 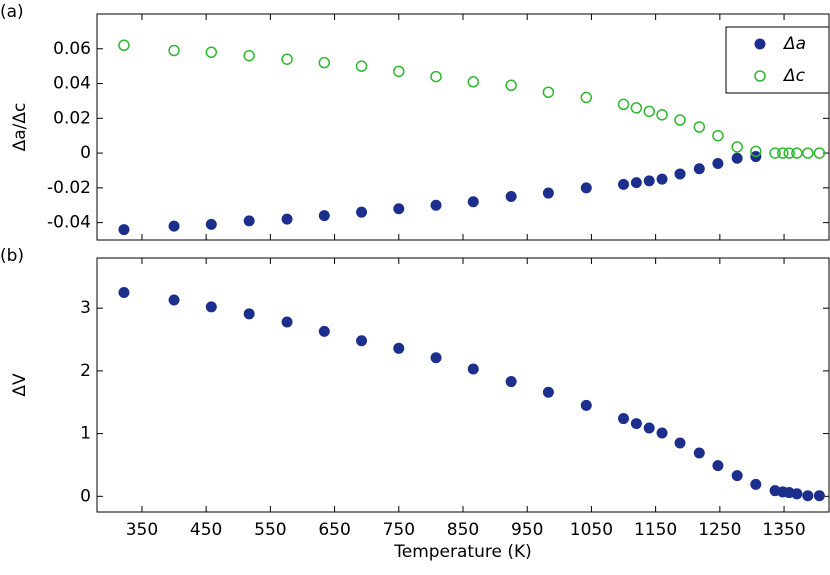 What do you see at coordinates (12, 12) in the screenshot?
I see `panel-label: (a)` at bounding box center [12, 12].